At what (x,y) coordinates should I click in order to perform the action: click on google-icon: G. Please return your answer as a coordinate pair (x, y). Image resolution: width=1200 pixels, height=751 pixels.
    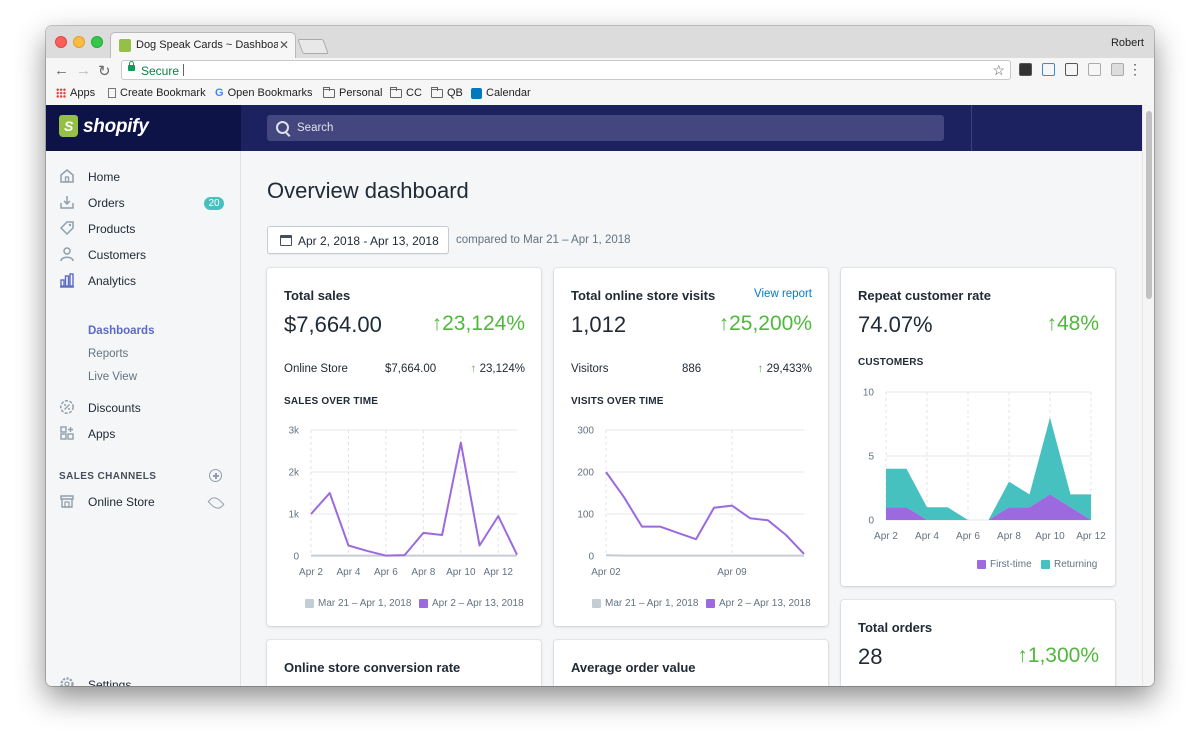
    Looking at the image, I should click on (219, 93).